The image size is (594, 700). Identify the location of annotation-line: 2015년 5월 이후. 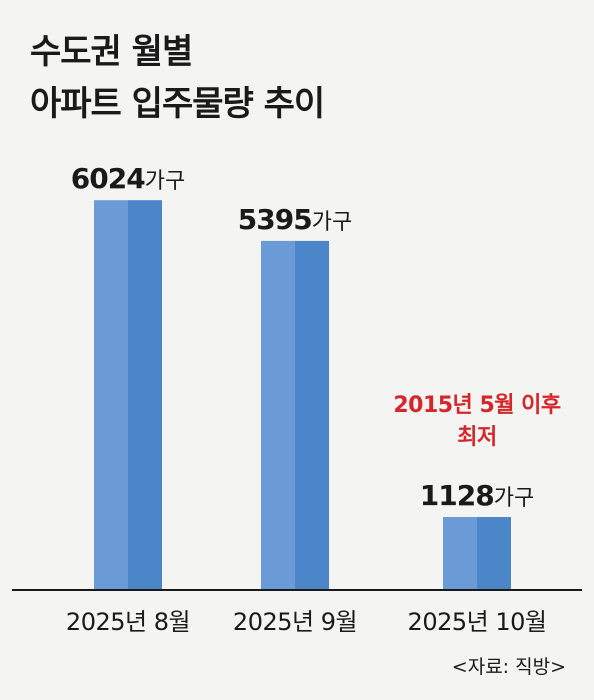
(477, 405).